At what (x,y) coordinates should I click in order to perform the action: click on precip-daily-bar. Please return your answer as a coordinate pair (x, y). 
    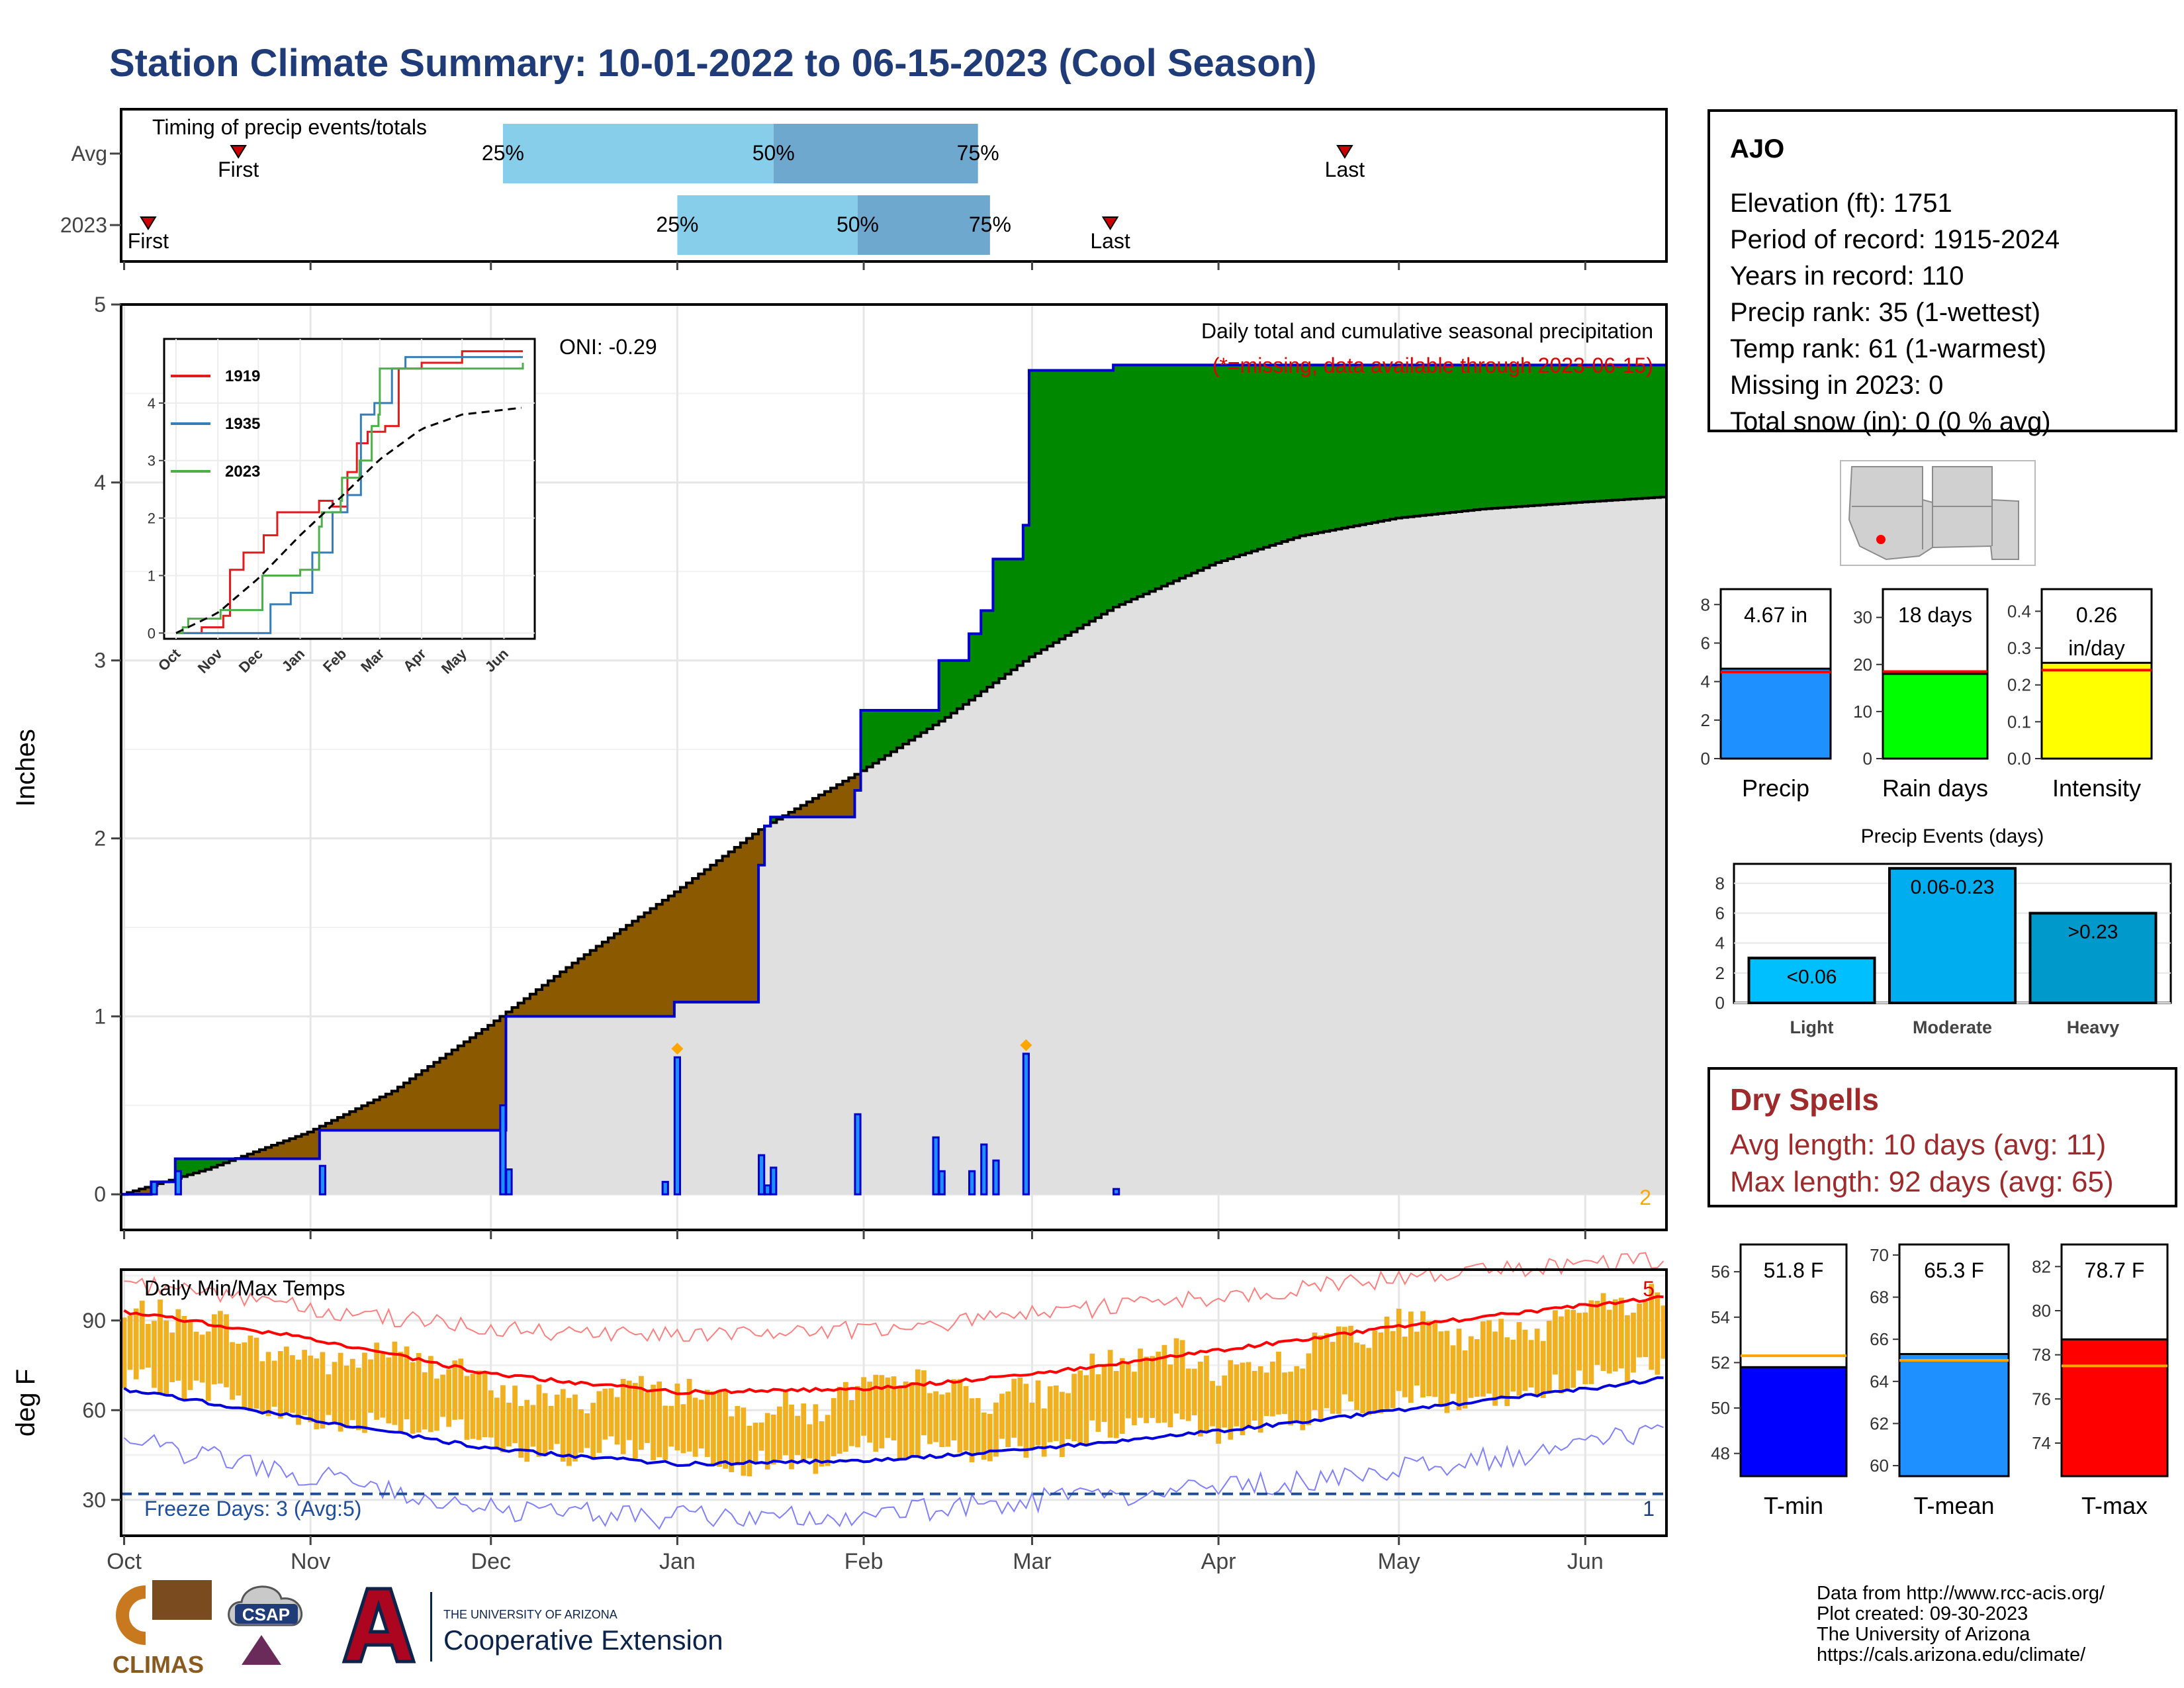
    Looking at the image, I should click on (509, 1182).